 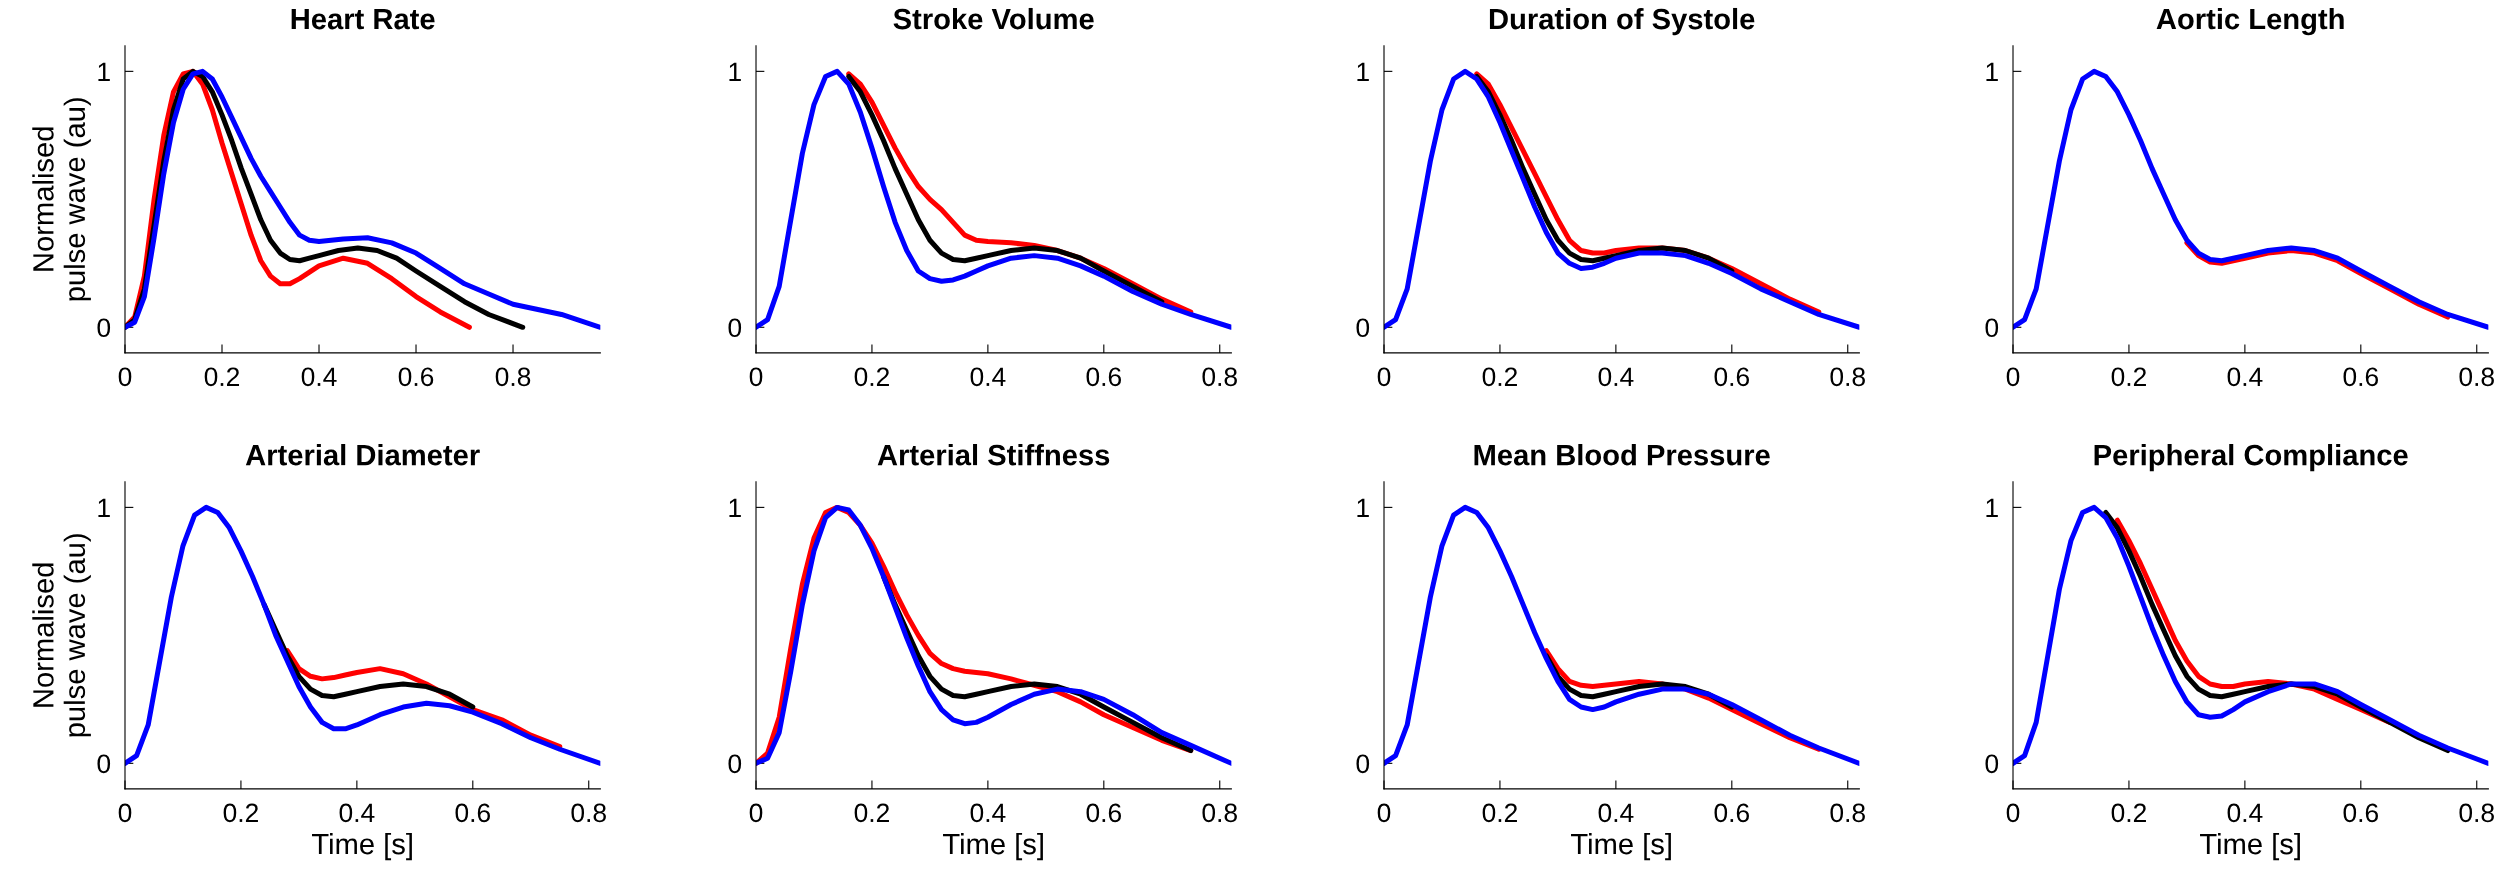 I want to click on chart-title: Aortic Length, so click(x=2250, y=21).